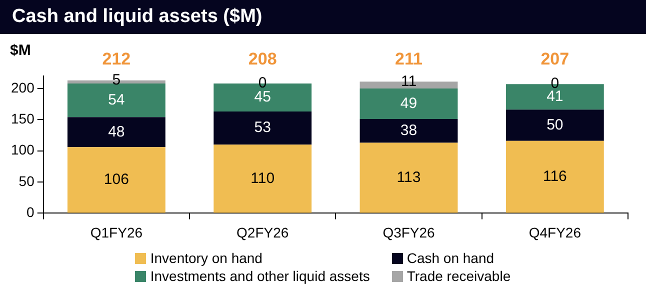 The width and height of the screenshot is (646, 294). Describe the element at coordinates (555, 232) in the screenshot. I see `x-tick-label: Q4FY26` at that location.